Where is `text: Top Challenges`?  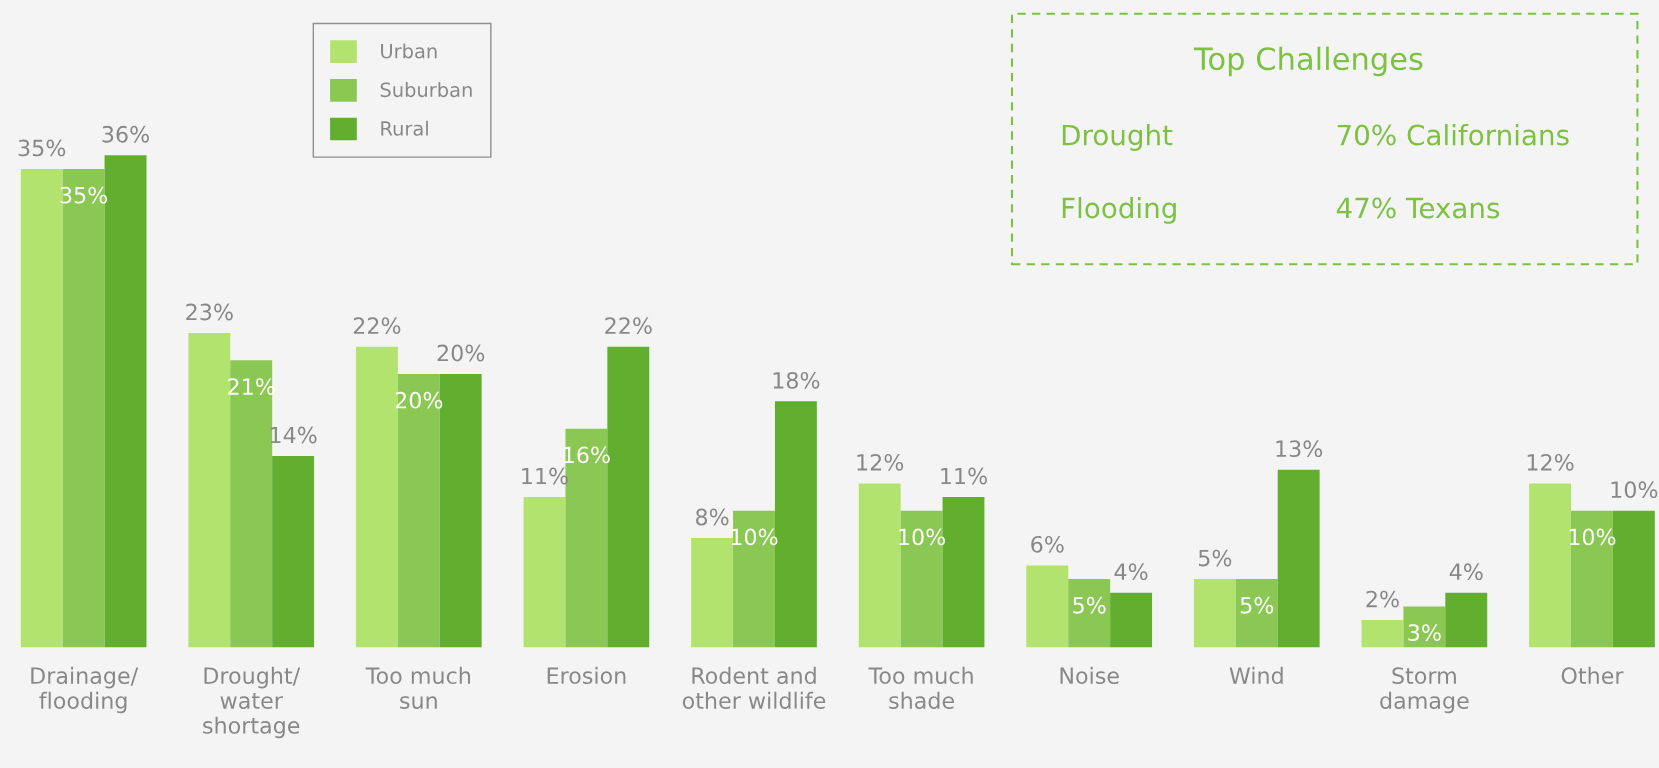
text: Top Challenges is located at coordinates (1308, 61).